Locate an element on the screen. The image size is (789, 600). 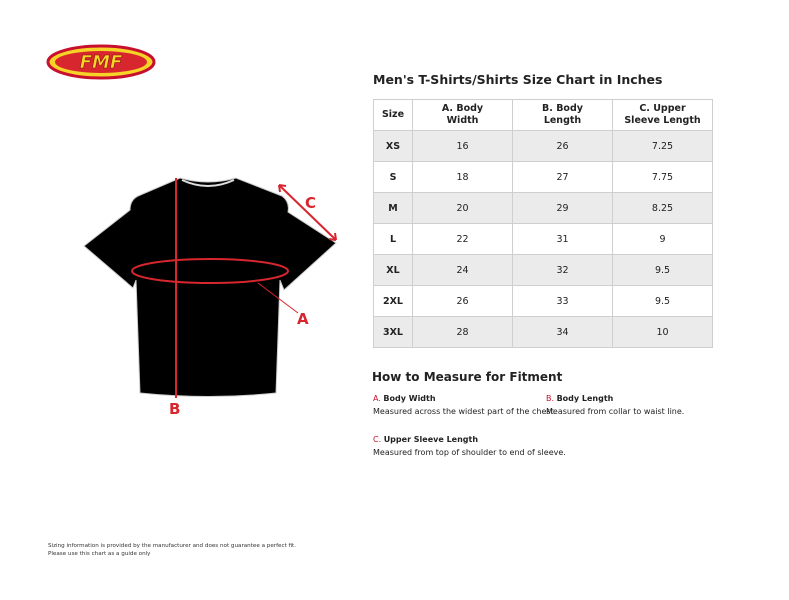
note-letter: B. is located at coordinates (550, 398).